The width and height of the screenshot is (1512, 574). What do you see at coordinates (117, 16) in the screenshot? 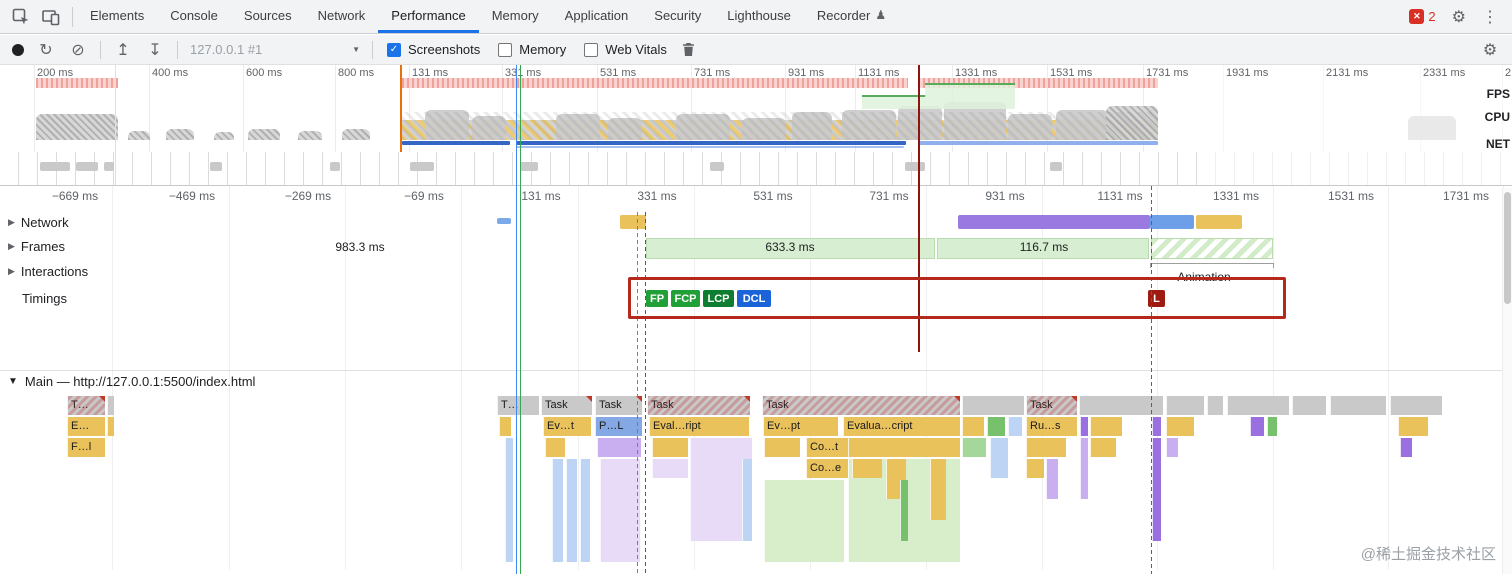
I see `tab-elements: Elements` at bounding box center [117, 16].